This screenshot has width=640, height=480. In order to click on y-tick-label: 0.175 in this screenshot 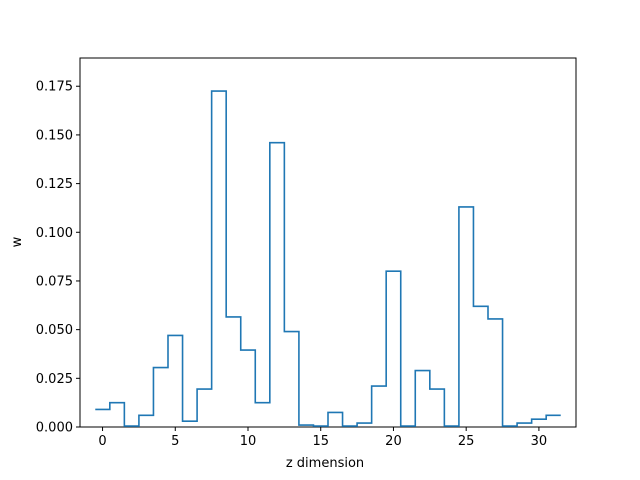, I will do `click(54, 87)`.